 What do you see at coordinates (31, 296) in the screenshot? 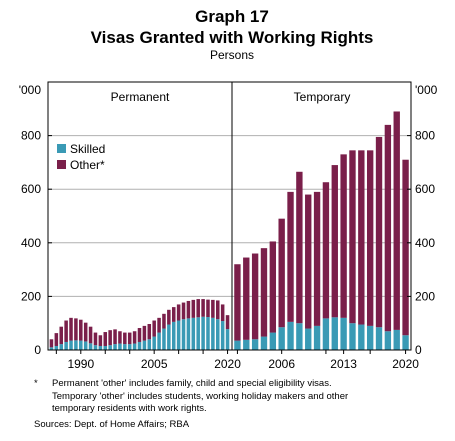
I see `y-tick-label-left: 200` at bounding box center [31, 296].